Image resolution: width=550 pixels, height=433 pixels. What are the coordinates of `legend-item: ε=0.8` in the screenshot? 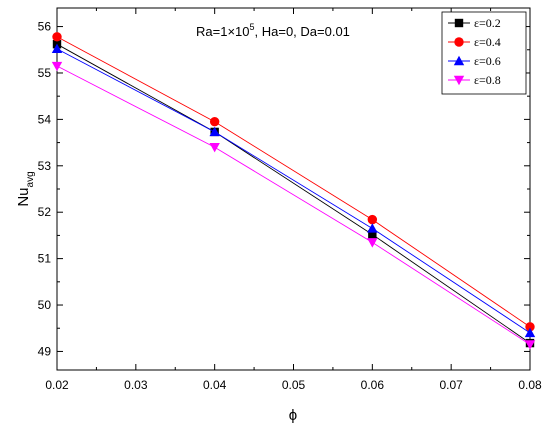 It's located at (474, 80).